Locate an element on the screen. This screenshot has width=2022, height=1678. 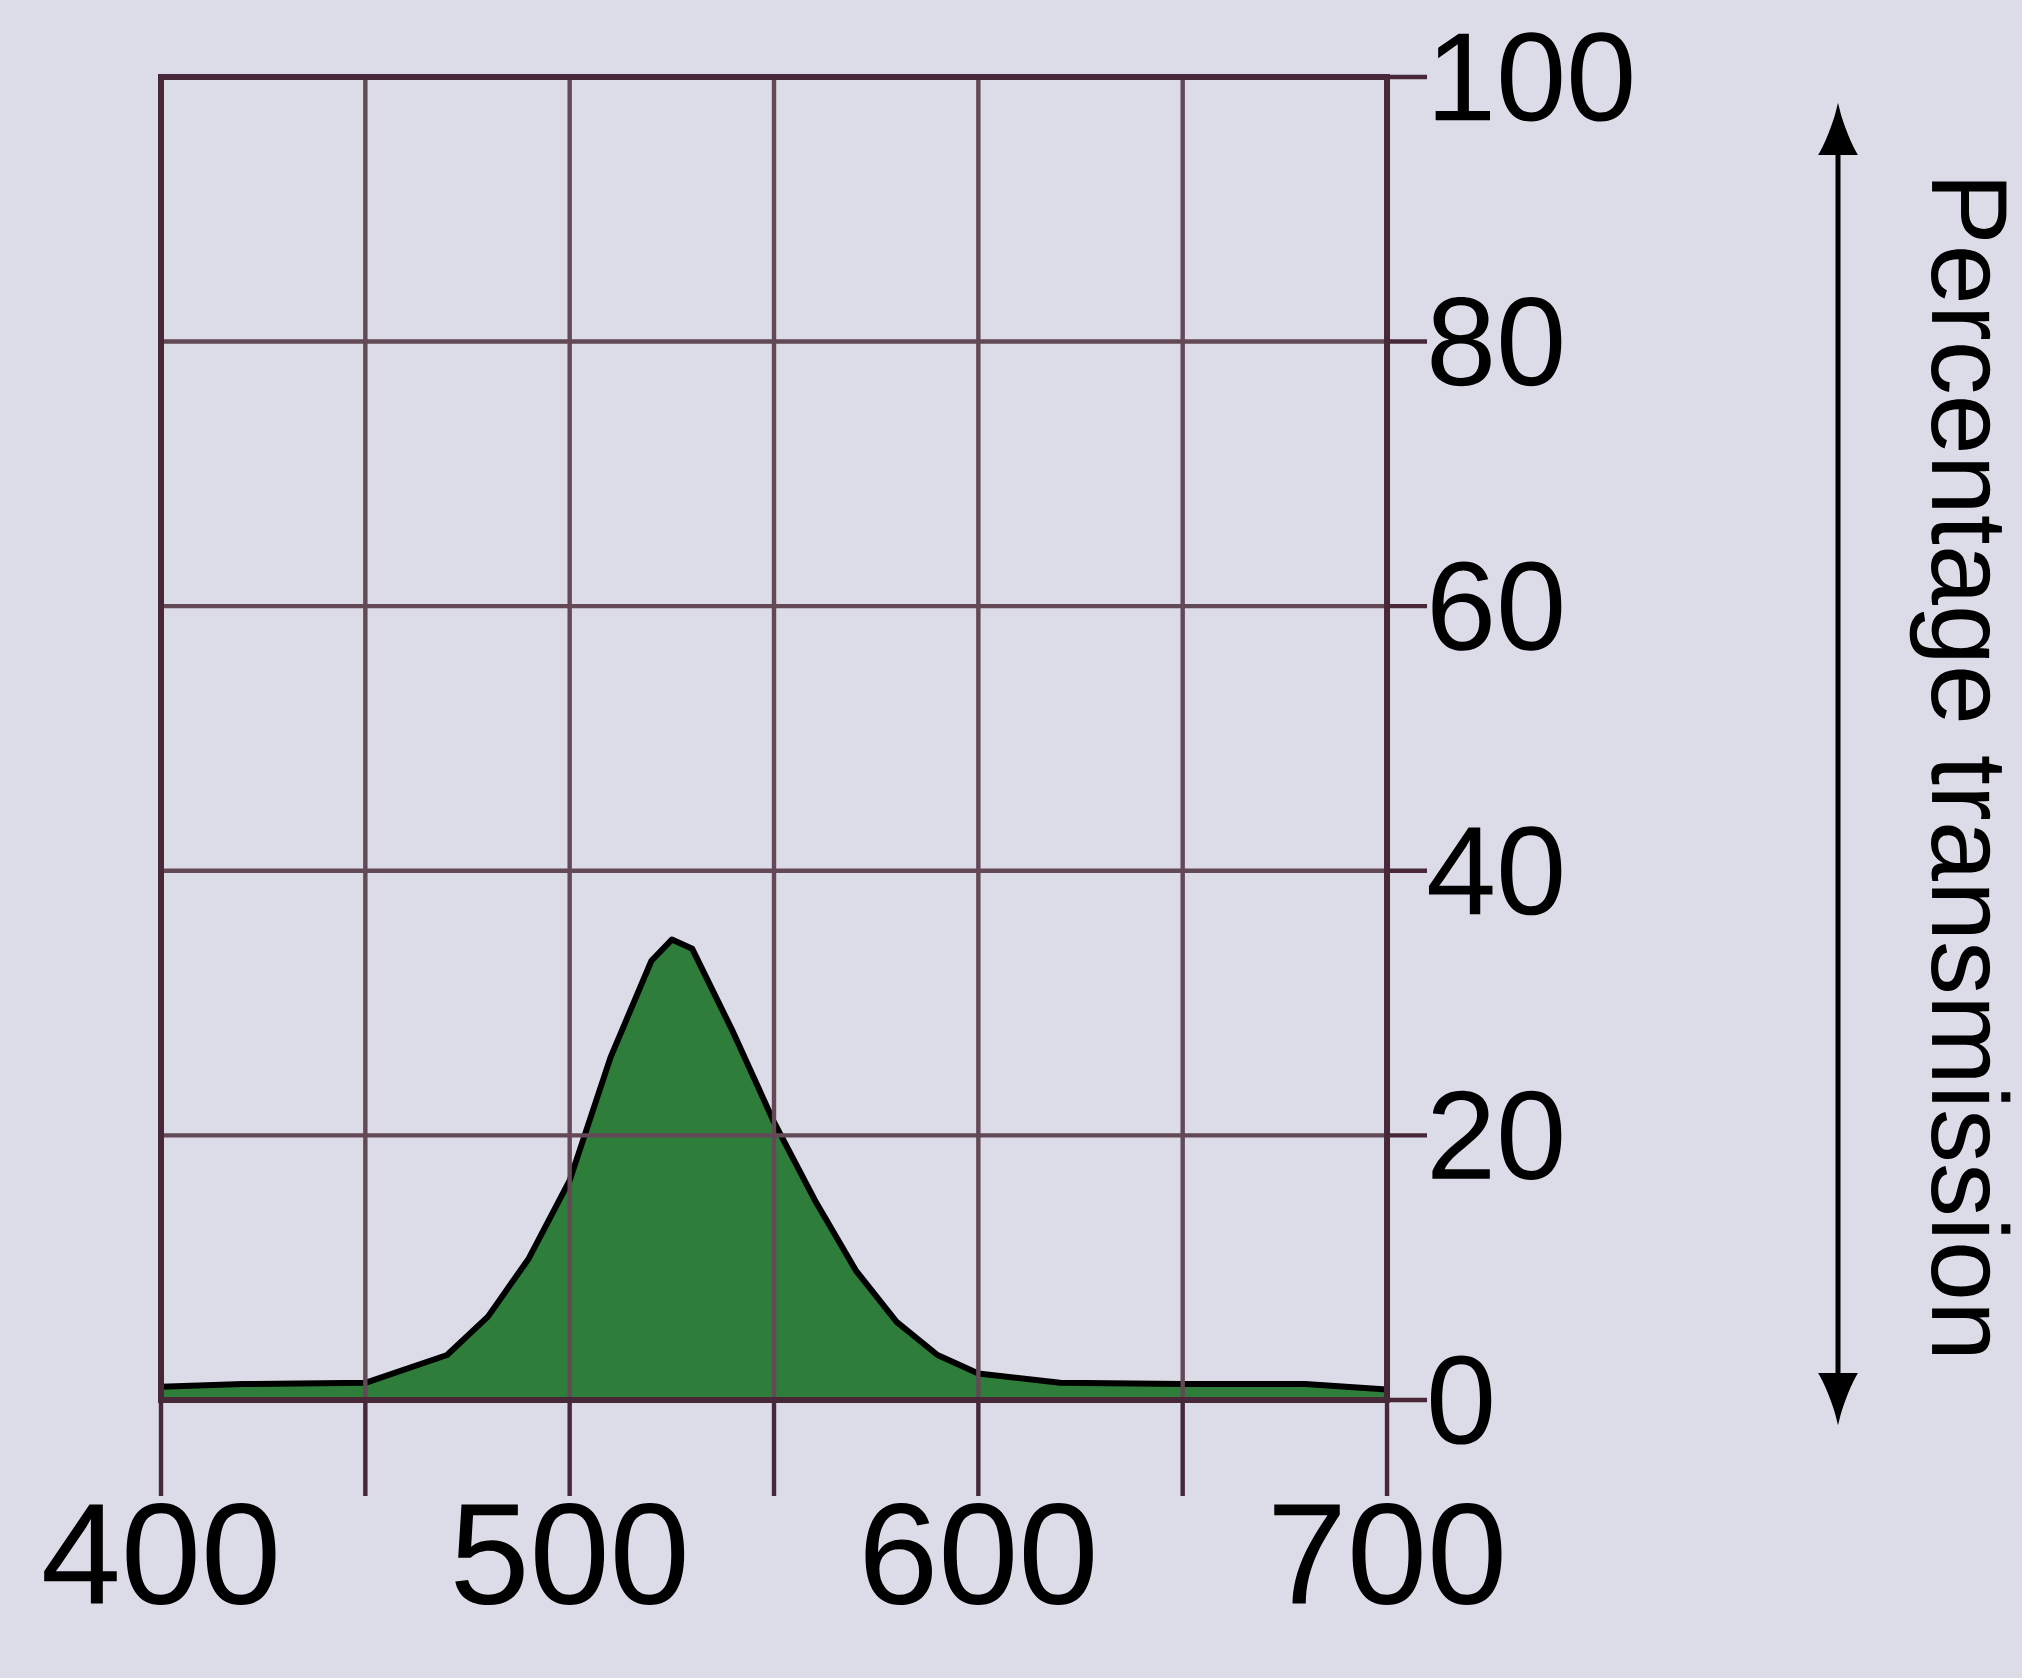
x-tick-label: 600 is located at coordinates (979, 1554).